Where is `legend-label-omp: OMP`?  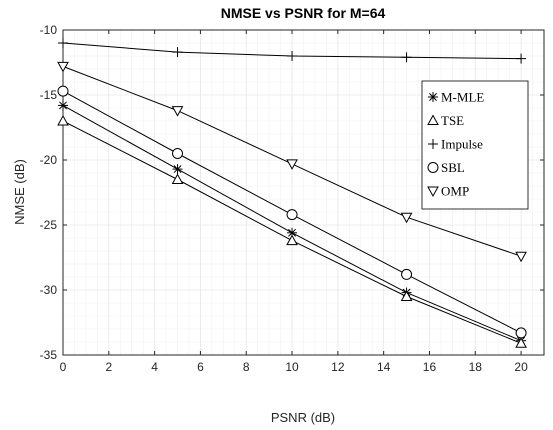
legend-label-omp: OMP is located at coordinates (455, 191).